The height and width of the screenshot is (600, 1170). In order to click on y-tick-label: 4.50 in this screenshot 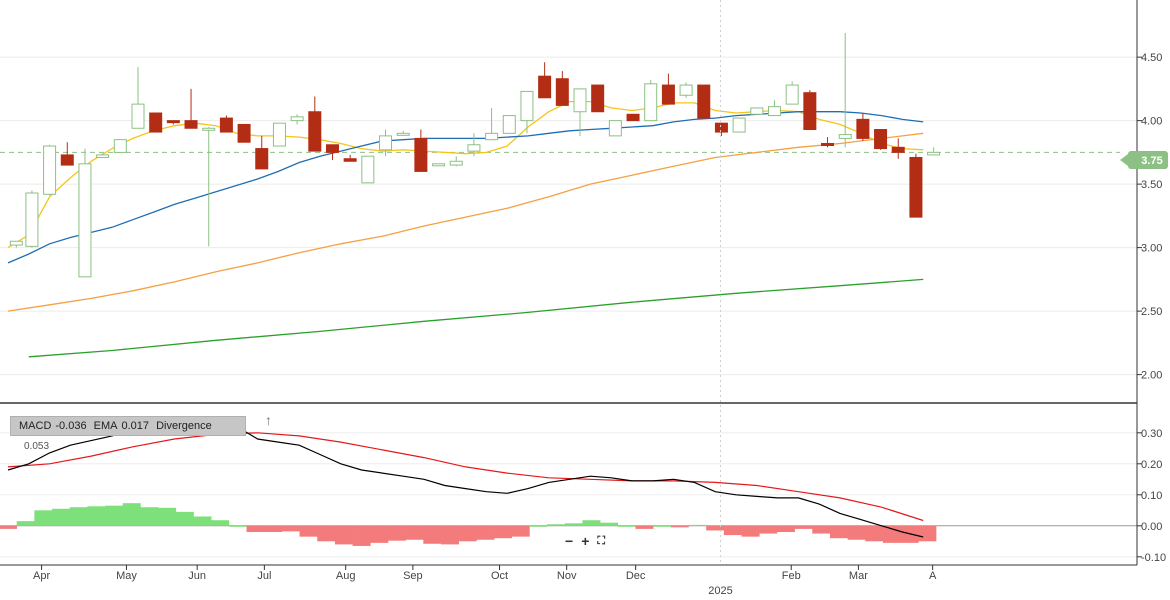, I will do `click(1151, 58)`.